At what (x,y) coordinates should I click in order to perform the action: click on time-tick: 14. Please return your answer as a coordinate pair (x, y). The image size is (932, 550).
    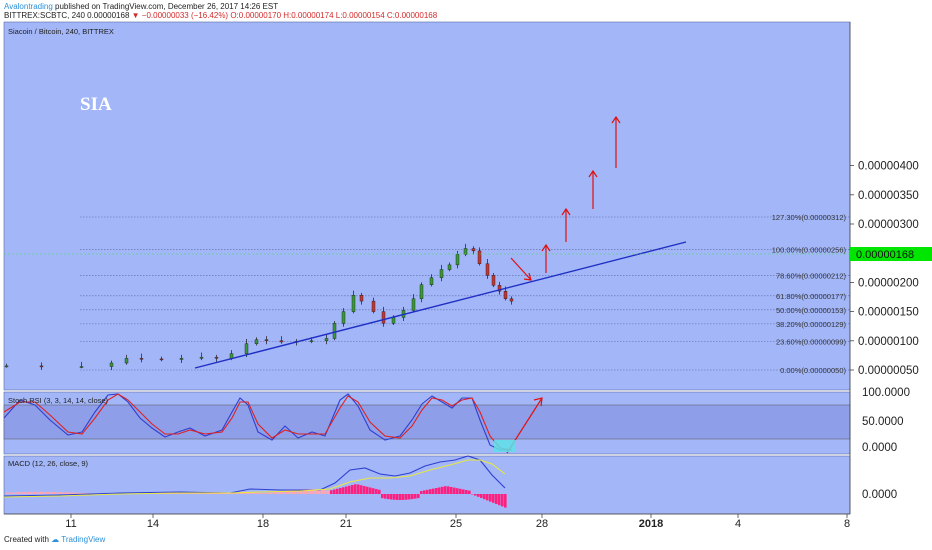
    Looking at the image, I should click on (153, 524).